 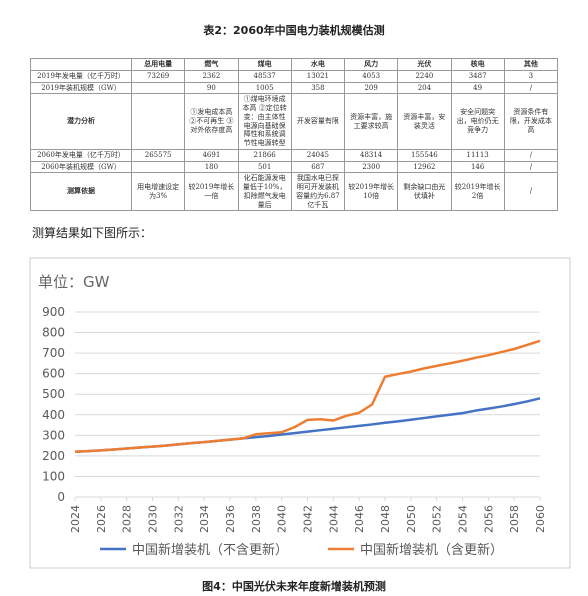 I want to click on table-cell: 资源丰富，安装灵活, so click(x=424, y=121).